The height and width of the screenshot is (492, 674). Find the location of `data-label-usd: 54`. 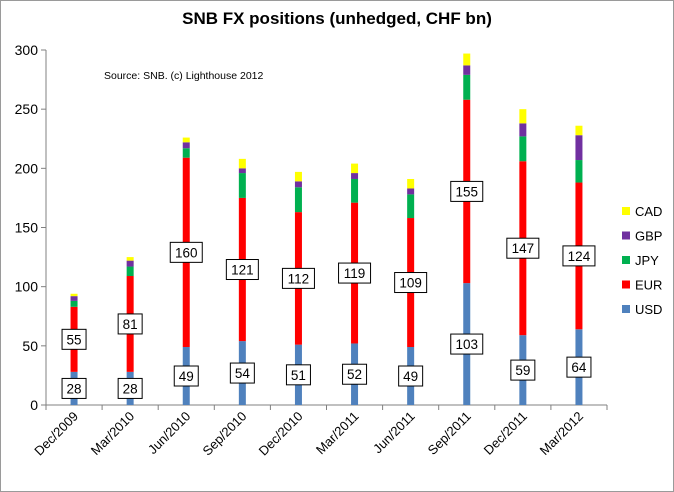

data-label-usd: 54 is located at coordinates (243, 373).